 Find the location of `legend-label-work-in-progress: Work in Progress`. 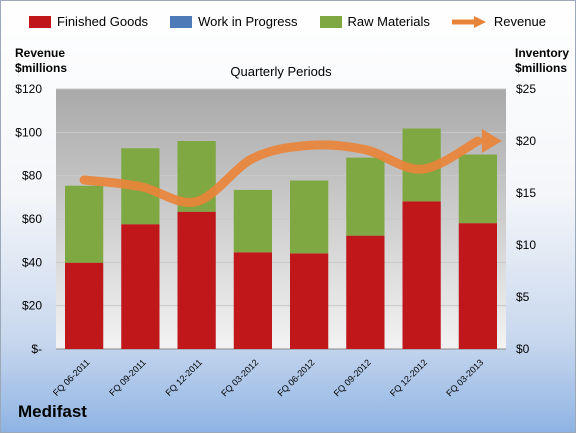

legend-label-work-in-progress: Work in Progress is located at coordinates (248, 21).